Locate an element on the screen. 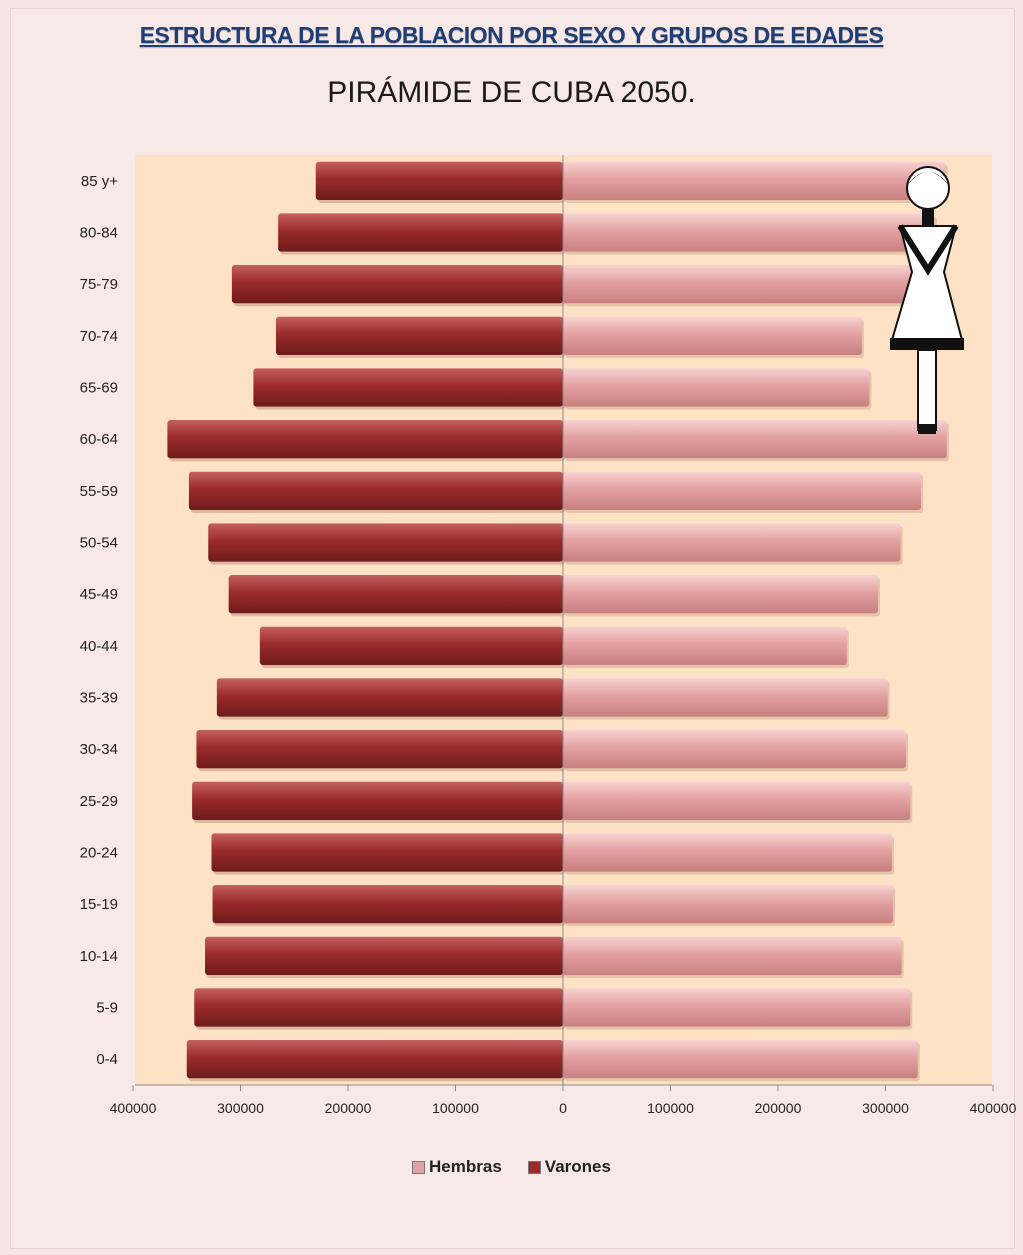  legend-swatch-varones is located at coordinates (534, 1167).